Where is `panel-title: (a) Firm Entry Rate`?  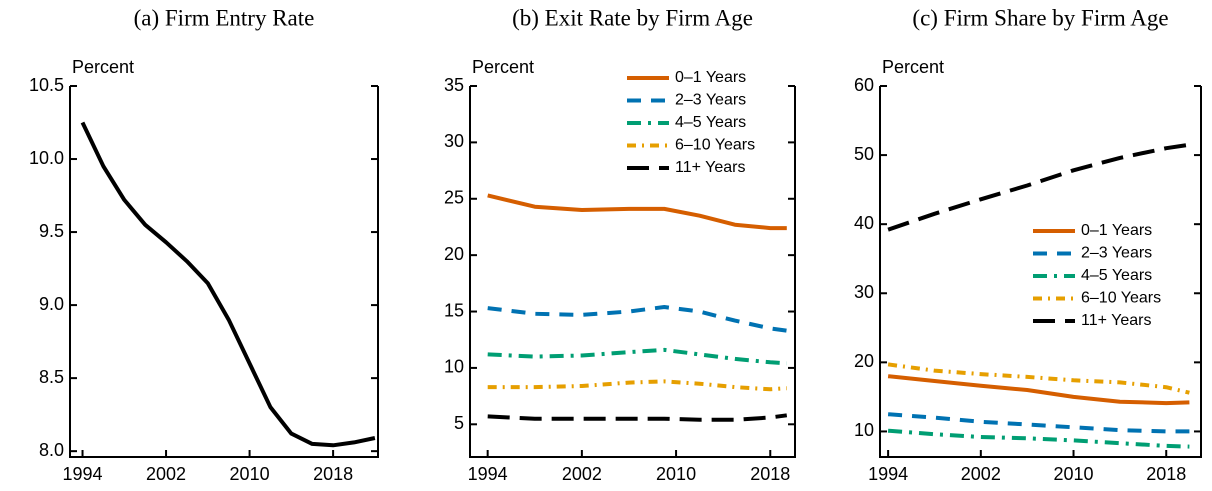 panel-title: (a) Firm Entry Rate is located at coordinates (224, 17).